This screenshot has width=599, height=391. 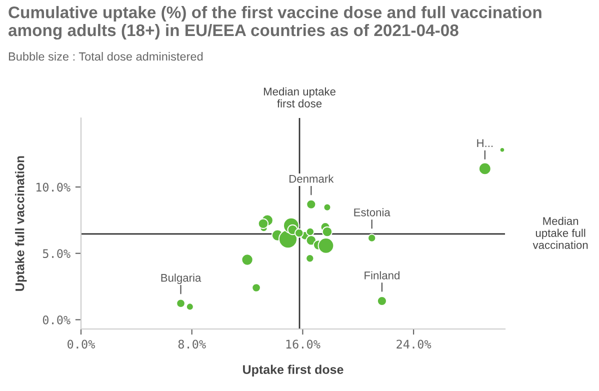 I want to click on y-tick-label: 10.0%, so click(x=53, y=187).